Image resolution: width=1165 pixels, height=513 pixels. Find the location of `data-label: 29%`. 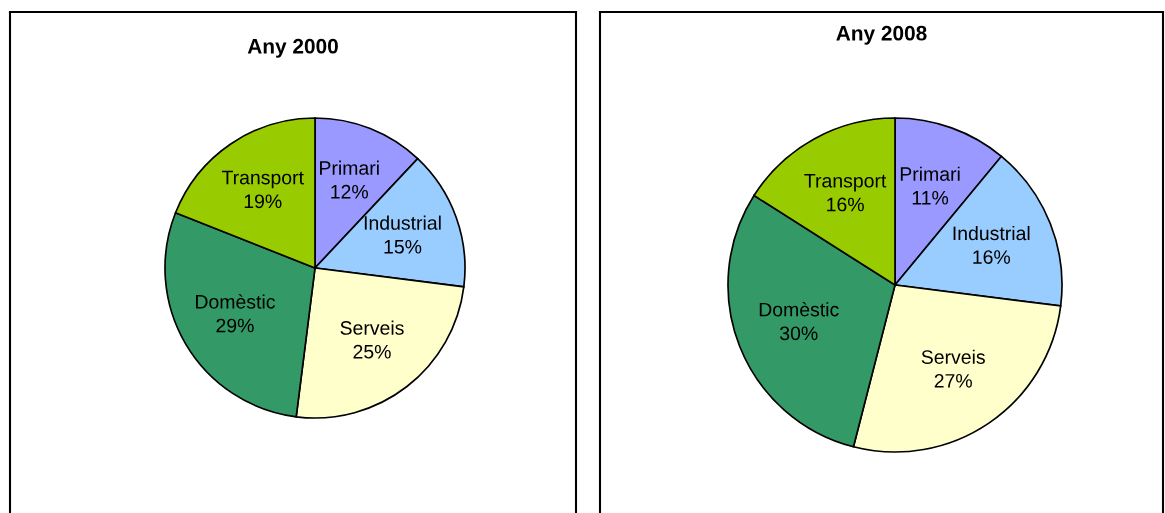

data-label: 29% is located at coordinates (235, 325).